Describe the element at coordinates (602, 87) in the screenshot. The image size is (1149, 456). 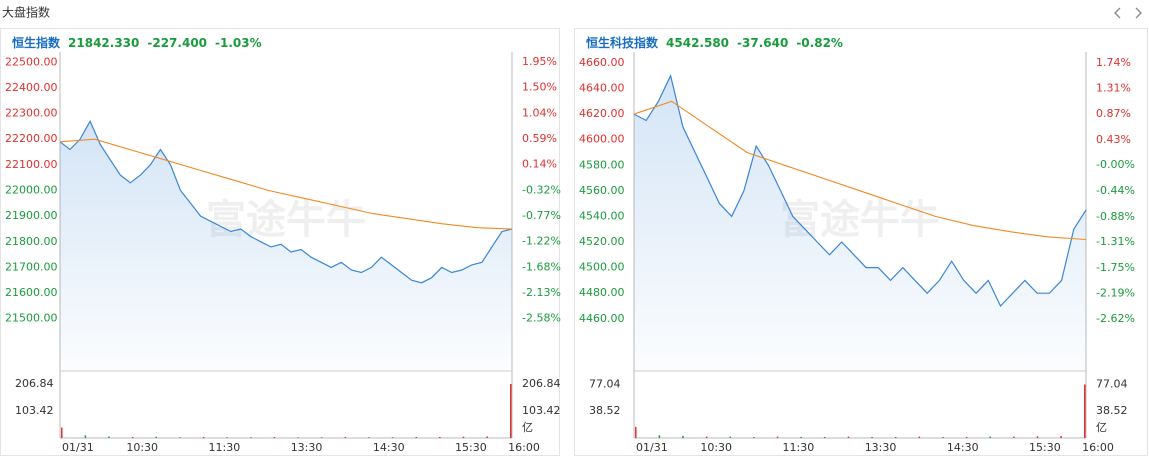
I see `y-tick-label: 4640.00` at that location.